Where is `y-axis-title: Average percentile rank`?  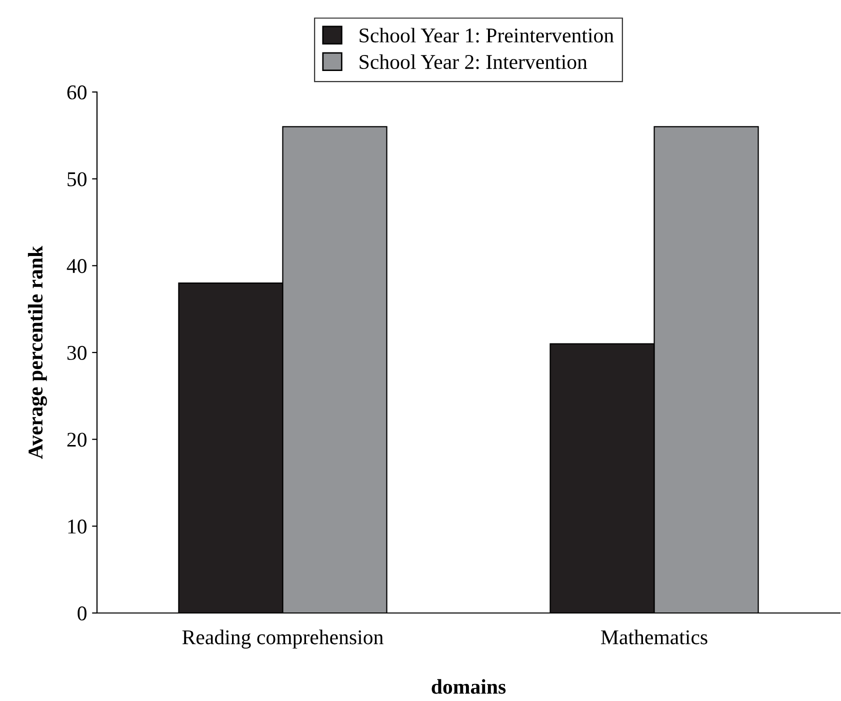 y-axis-title: Average percentile rank is located at coordinates (37, 352).